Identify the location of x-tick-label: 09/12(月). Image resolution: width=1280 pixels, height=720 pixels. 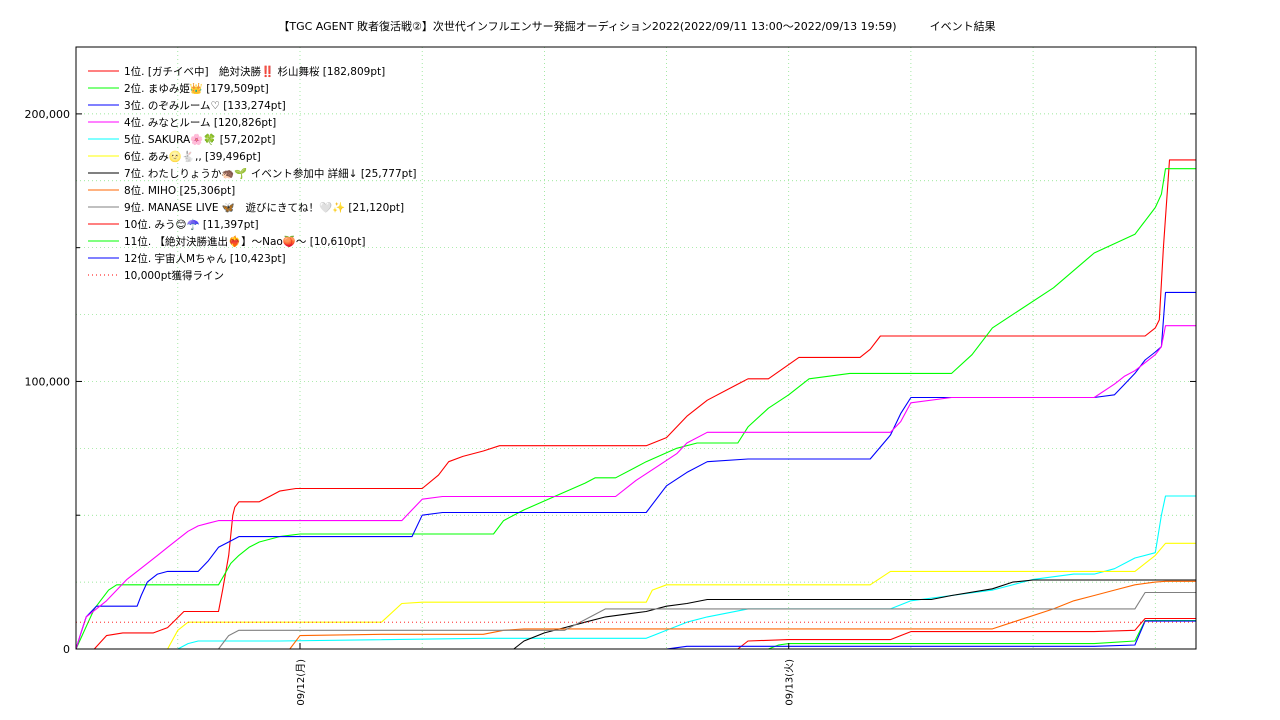
(301, 682).